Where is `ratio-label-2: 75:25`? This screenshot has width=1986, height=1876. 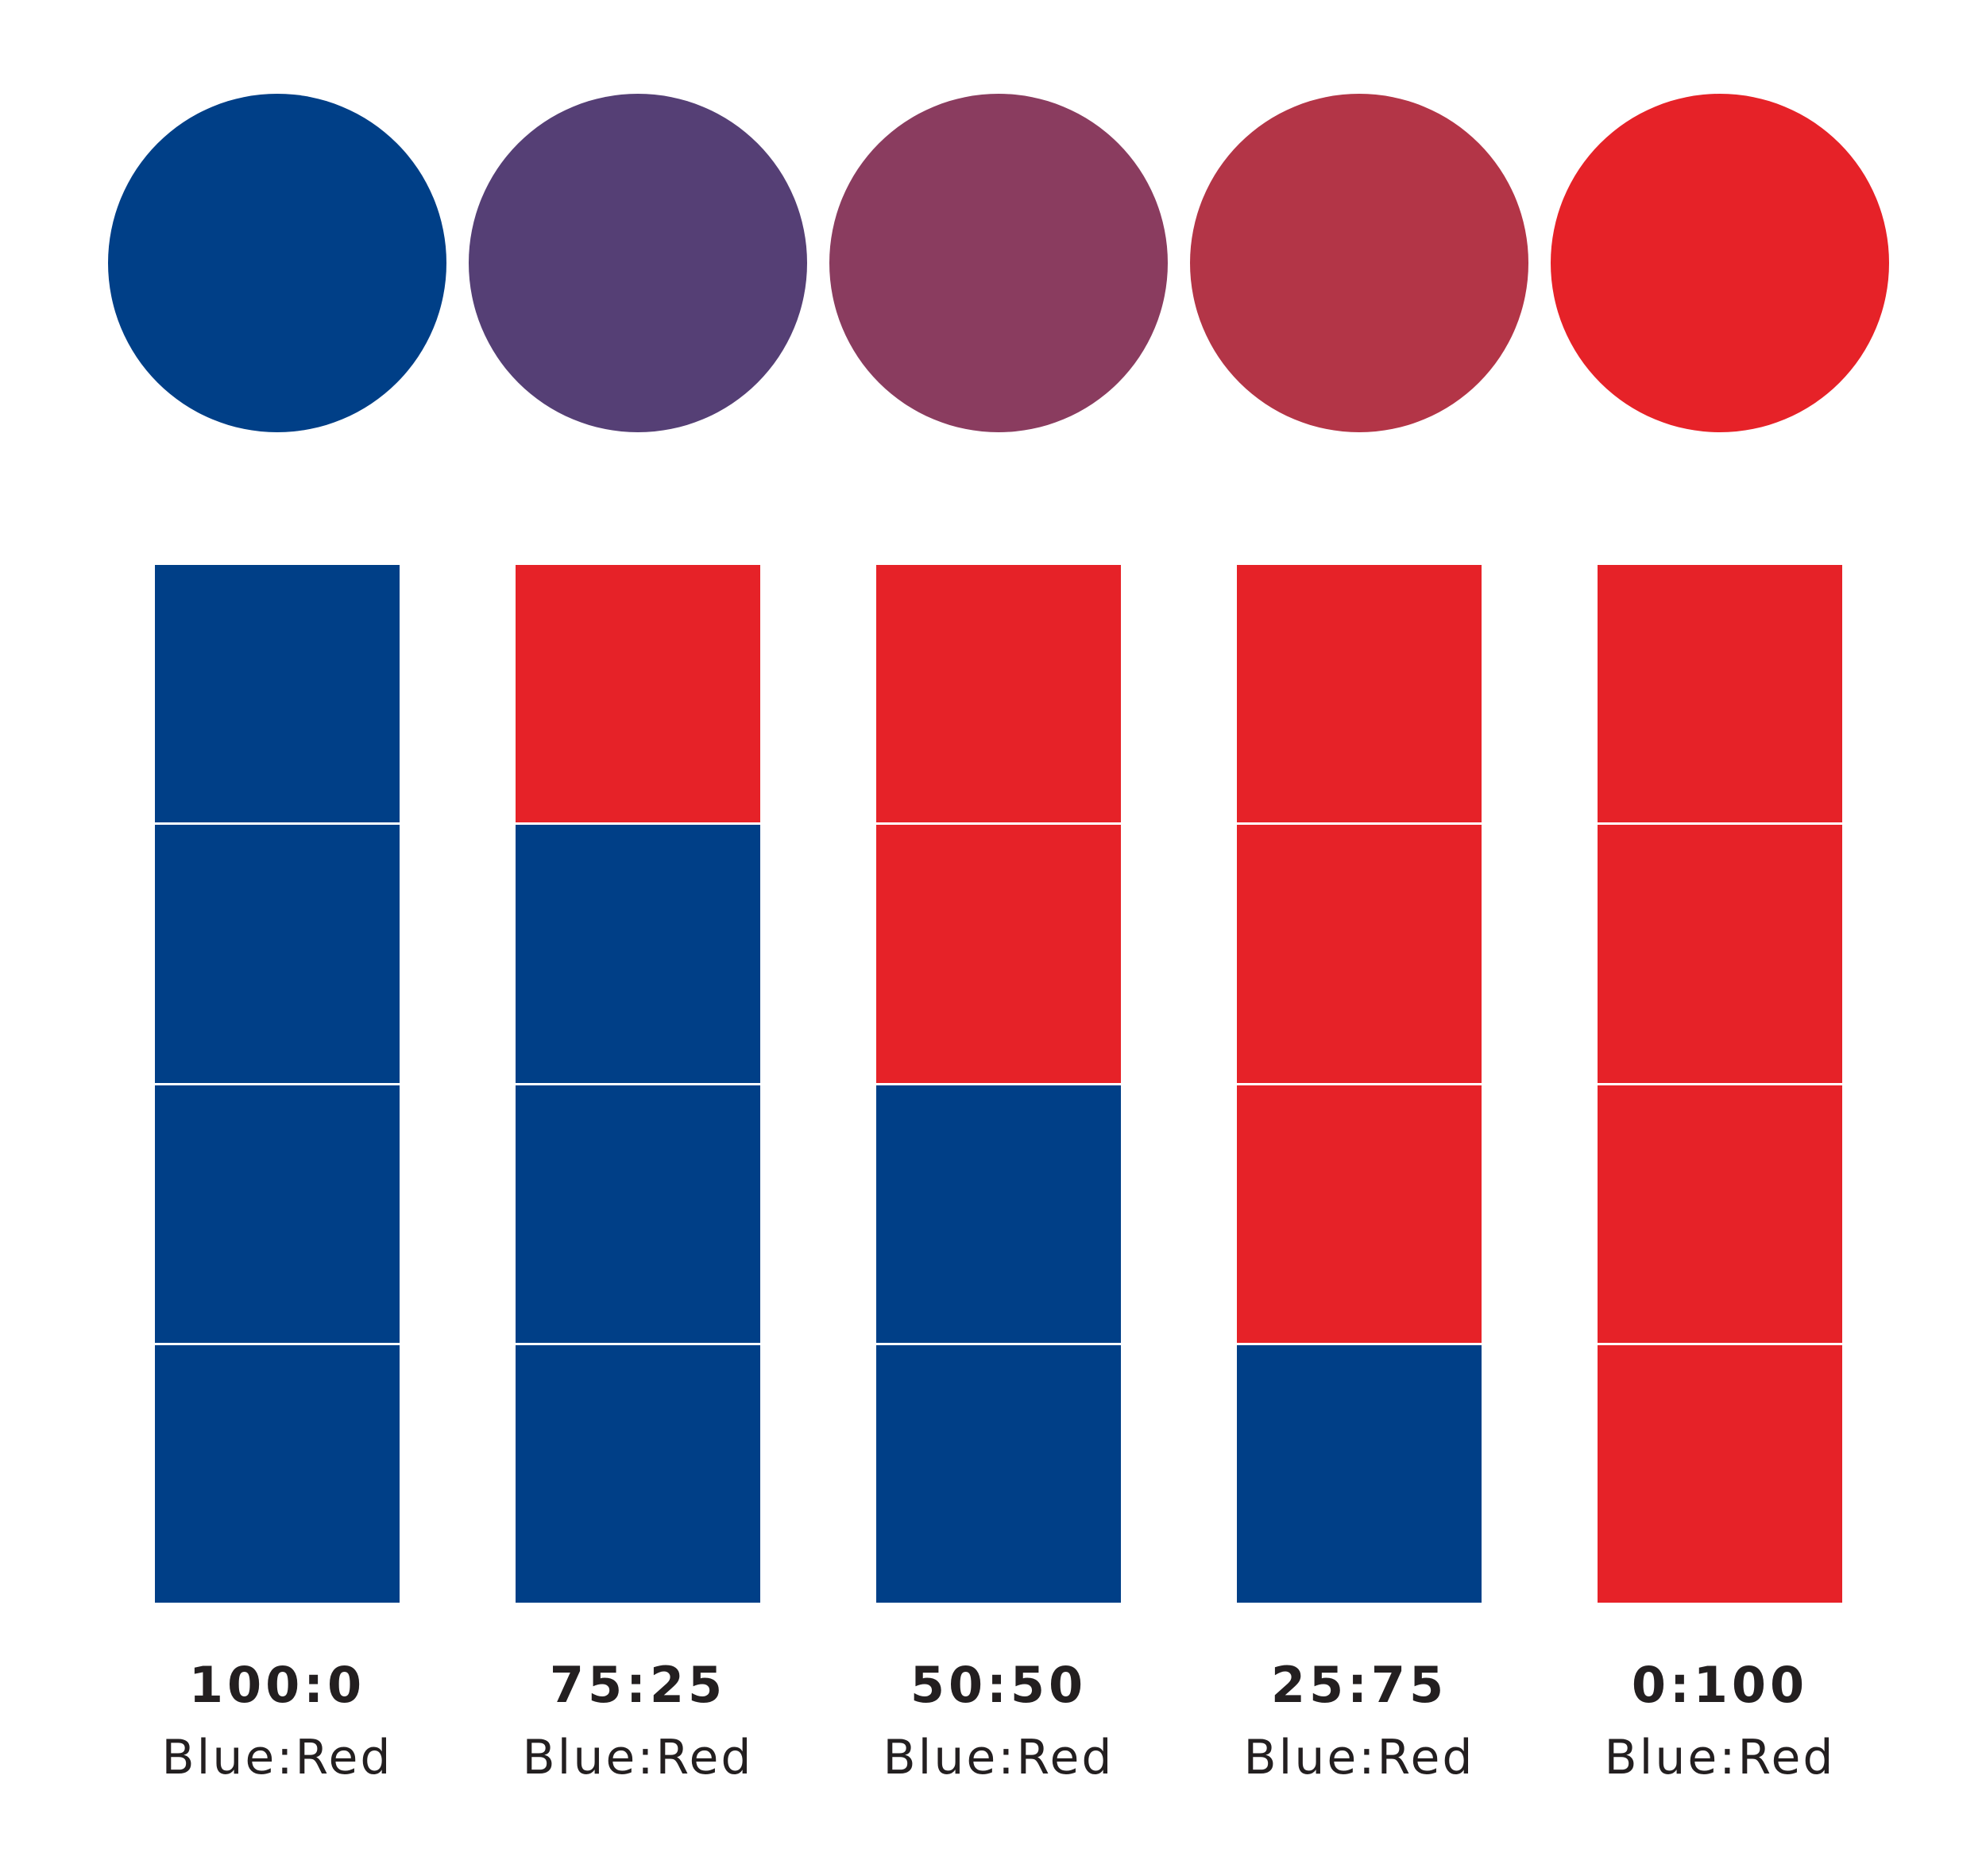 ratio-label-2: 75:25 is located at coordinates (638, 1685).